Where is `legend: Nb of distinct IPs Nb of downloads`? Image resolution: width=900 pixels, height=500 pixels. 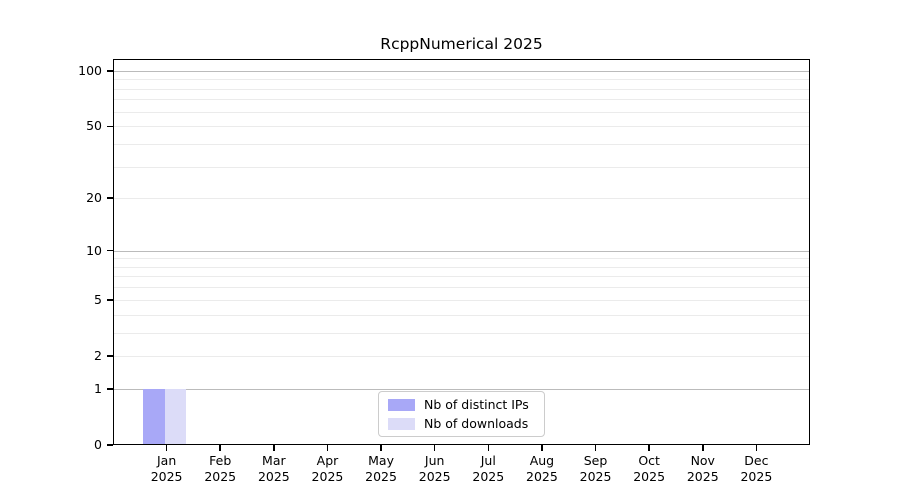
legend: Nb of distinct IPs Nb of downloads is located at coordinates (461, 414).